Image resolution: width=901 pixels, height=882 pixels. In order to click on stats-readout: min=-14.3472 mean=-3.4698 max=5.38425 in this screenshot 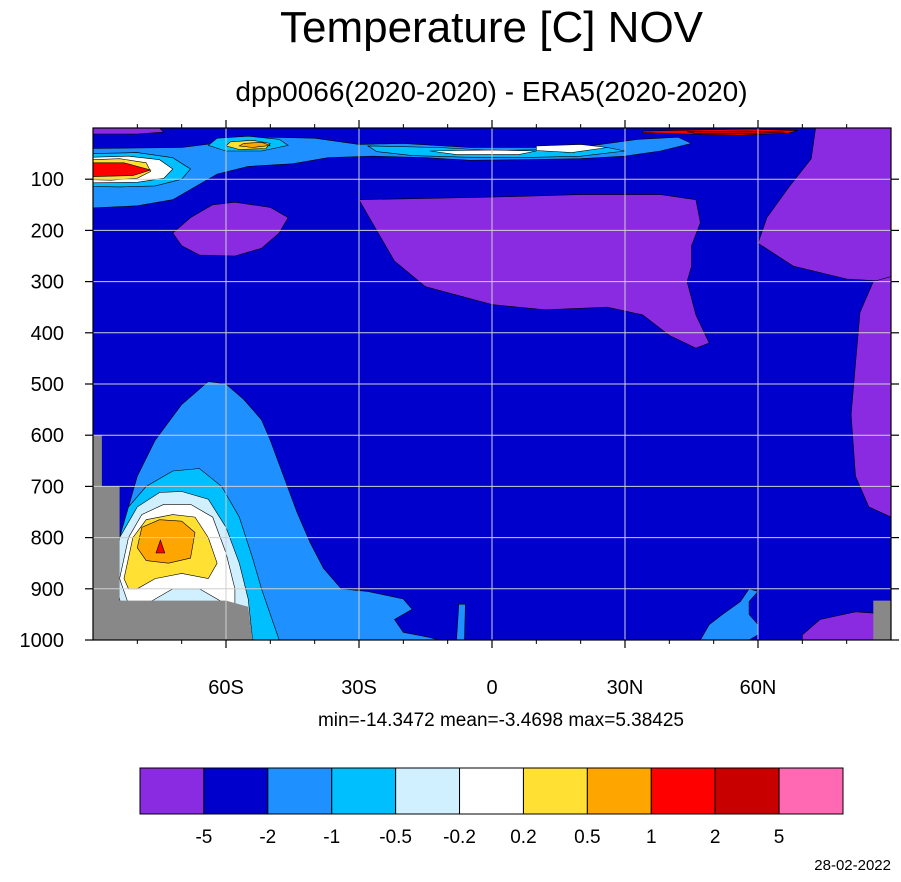, I will do `click(500, 720)`.